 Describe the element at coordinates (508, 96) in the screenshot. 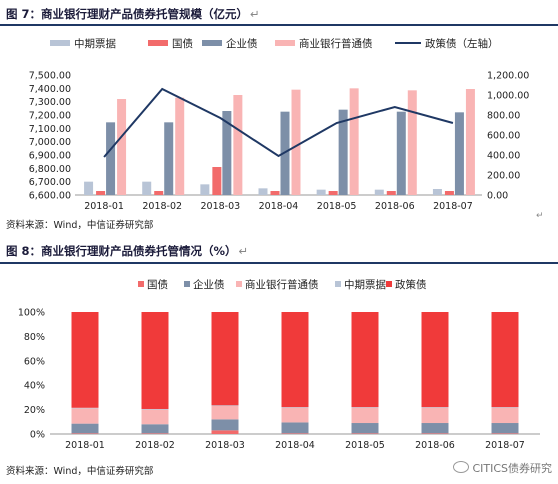

I see `right-axis-tick: 1,000.00` at that location.